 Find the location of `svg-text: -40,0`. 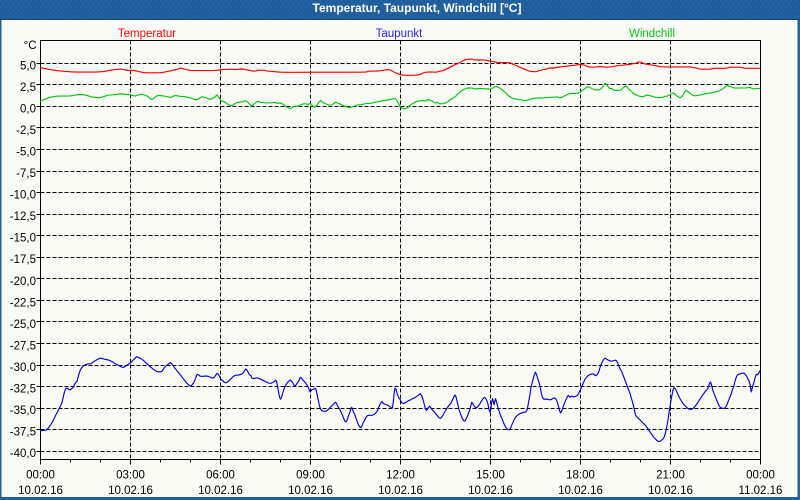

svg-text: -40,0 is located at coordinates (23, 454).